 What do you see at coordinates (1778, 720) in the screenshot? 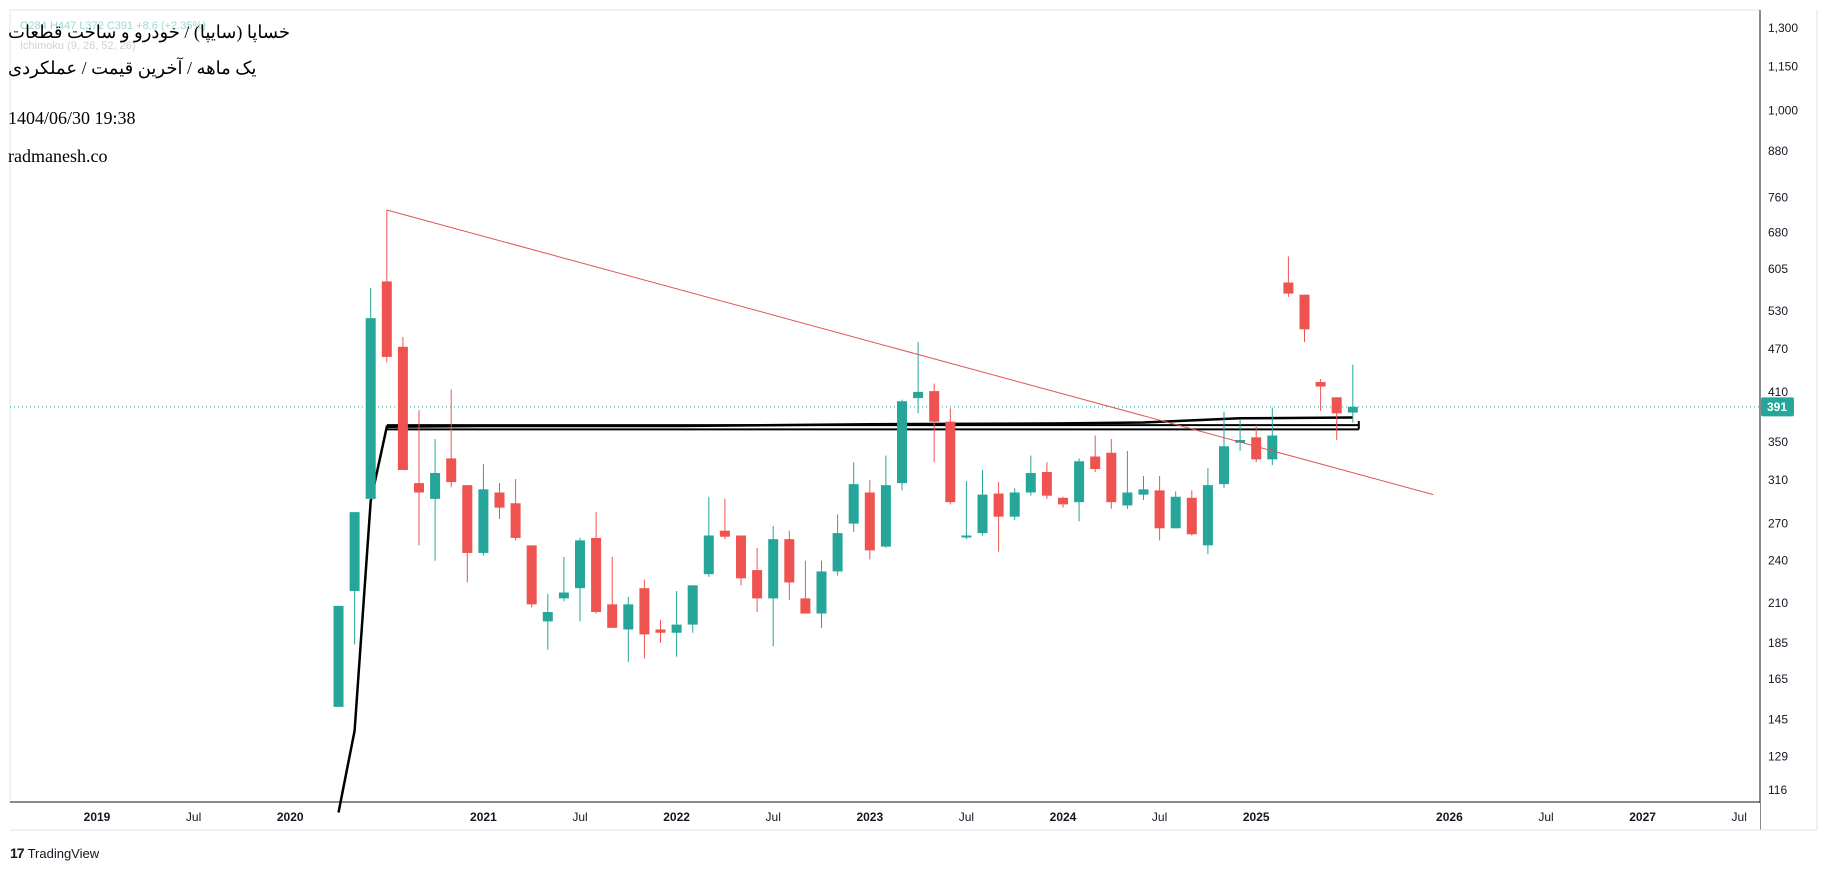
I see `price-tick-label: 145` at bounding box center [1778, 720].